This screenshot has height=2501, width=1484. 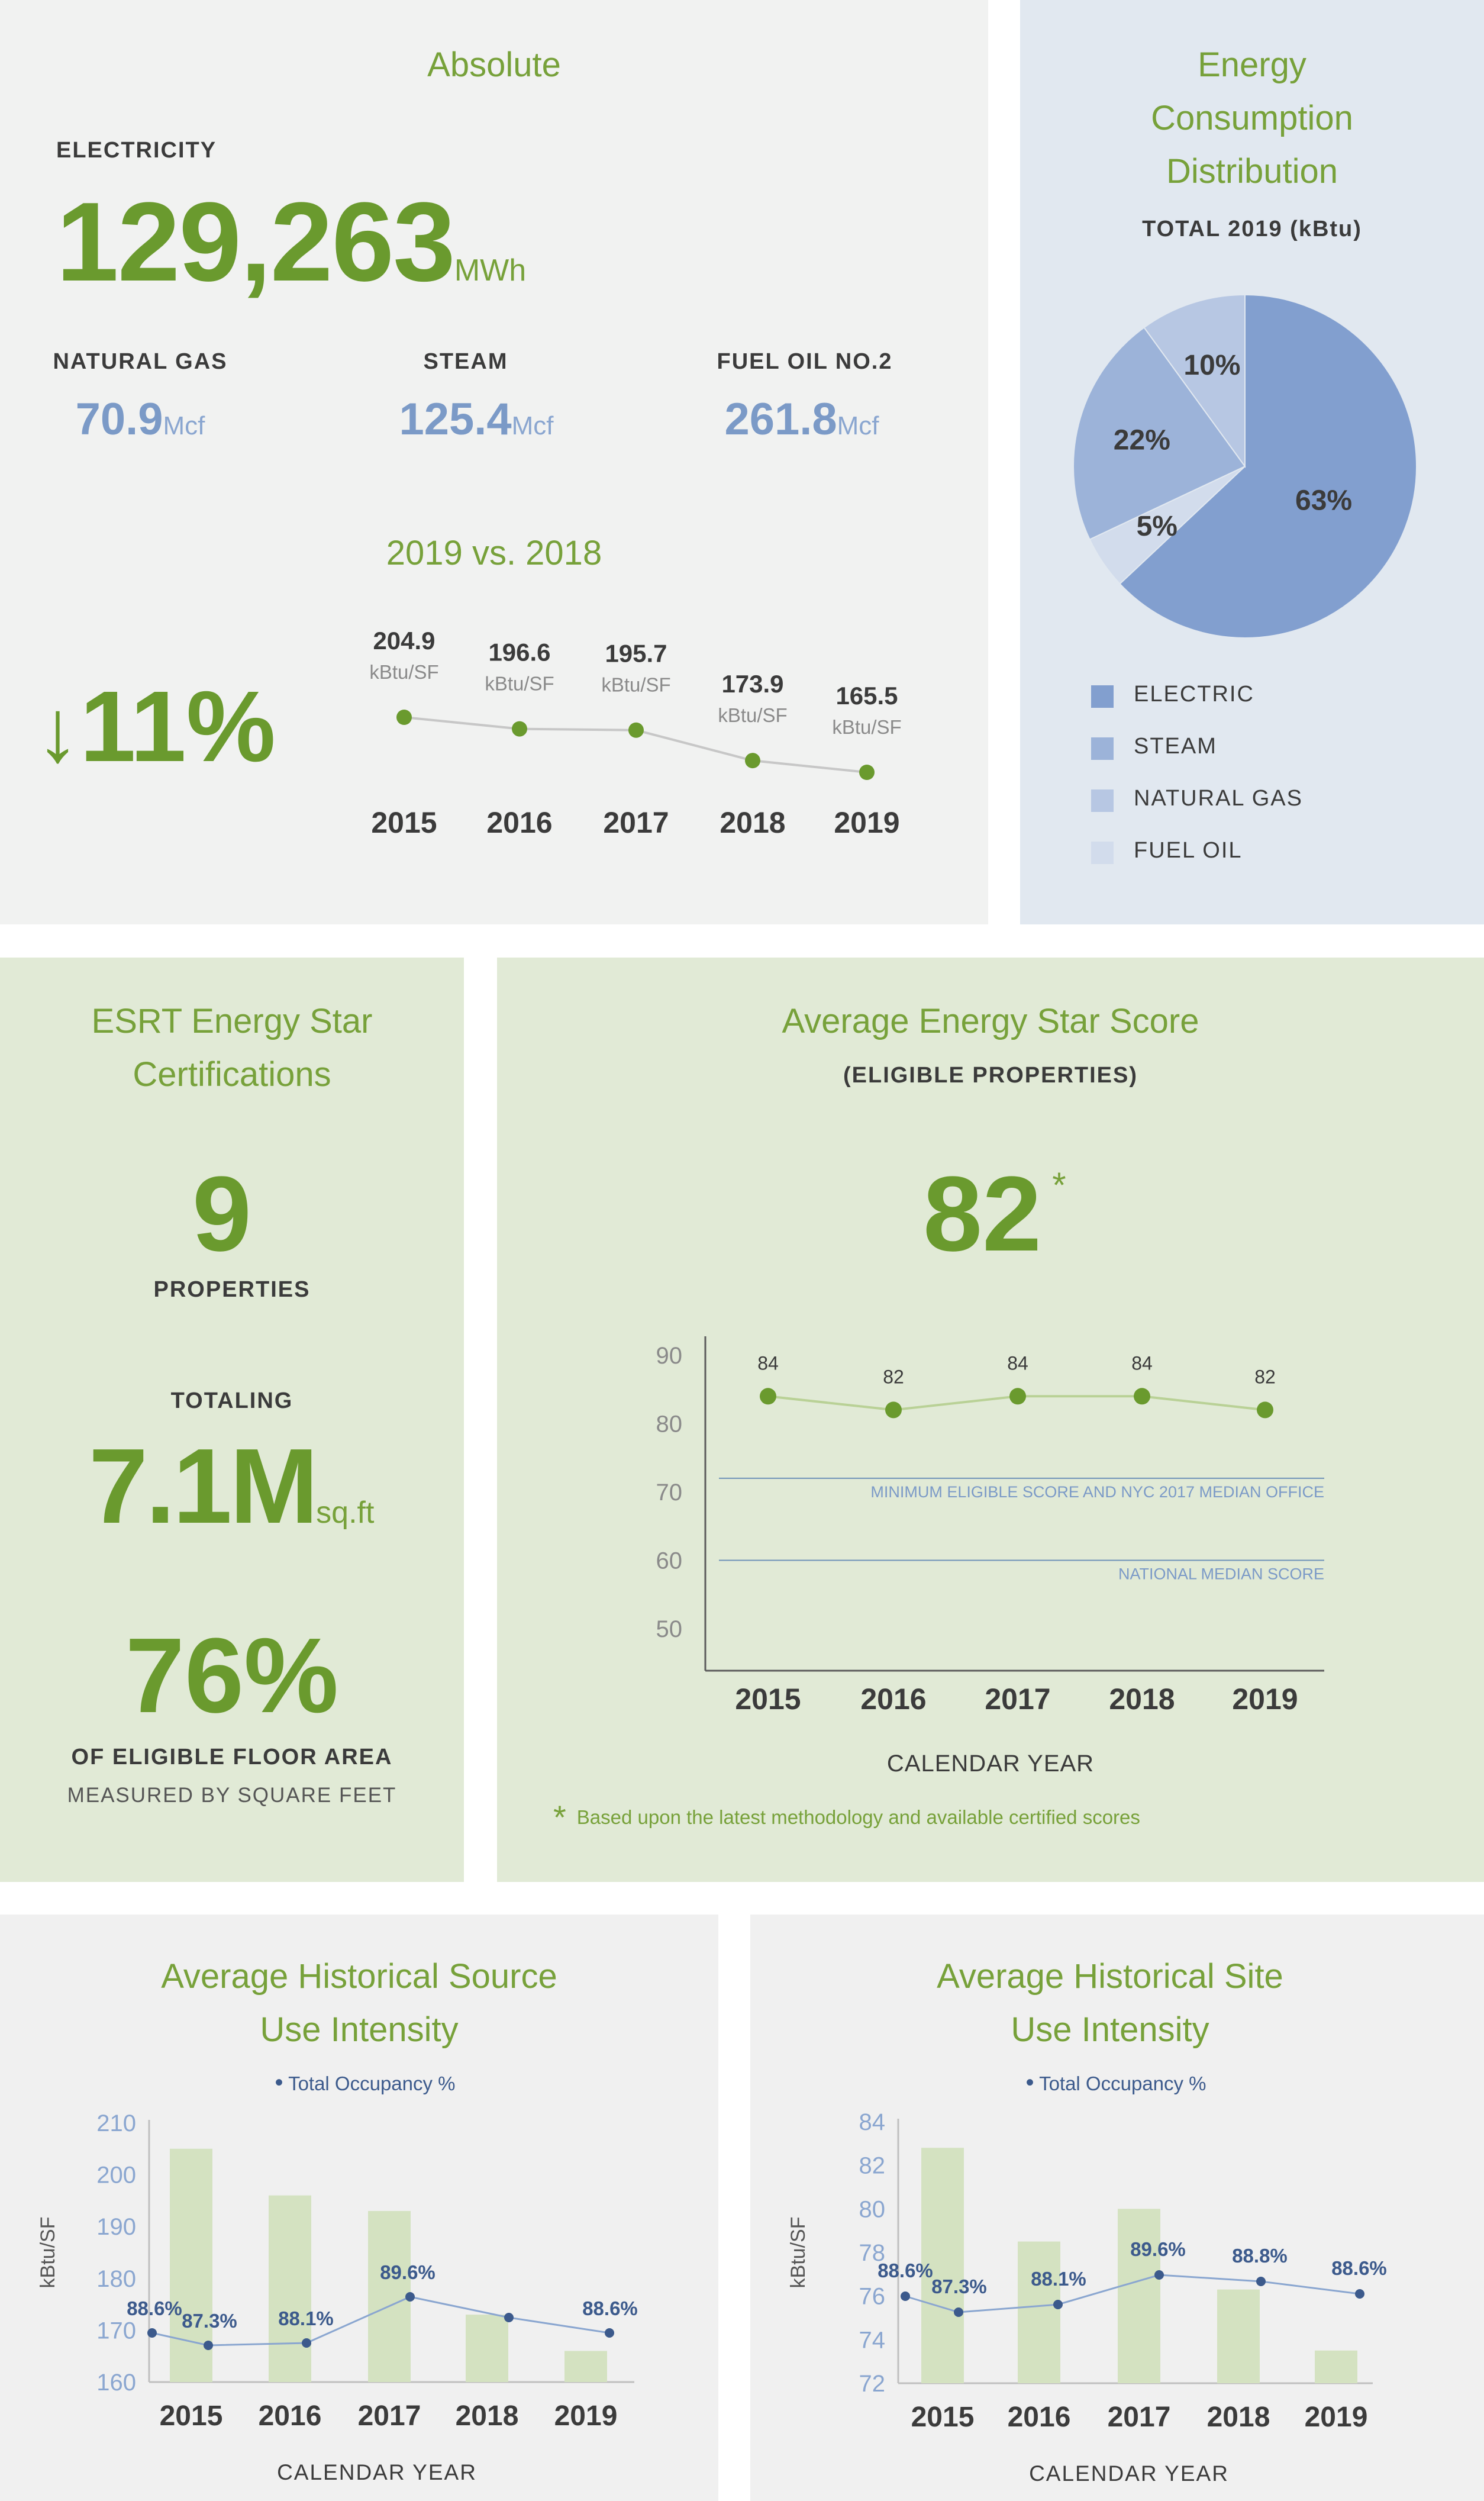 What do you see at coordinates (232, 1074) in the screenshot?
I see `certifications-title-line-2: Certifications` at bounding box center [232, 1074].